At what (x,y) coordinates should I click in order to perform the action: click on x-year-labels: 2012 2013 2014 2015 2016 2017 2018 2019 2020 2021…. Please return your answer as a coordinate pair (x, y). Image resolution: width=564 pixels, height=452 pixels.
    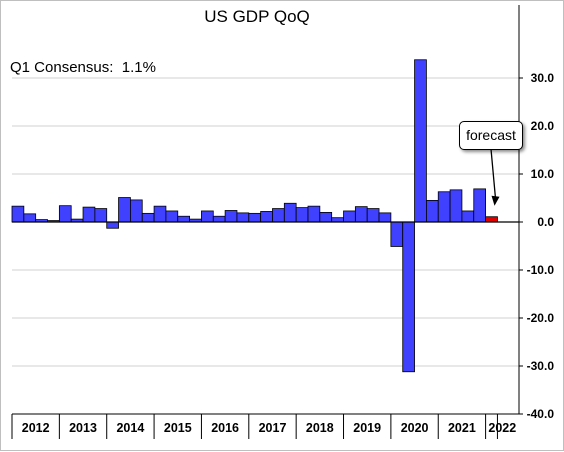
    Looking at the image, I should click on (269, 428).